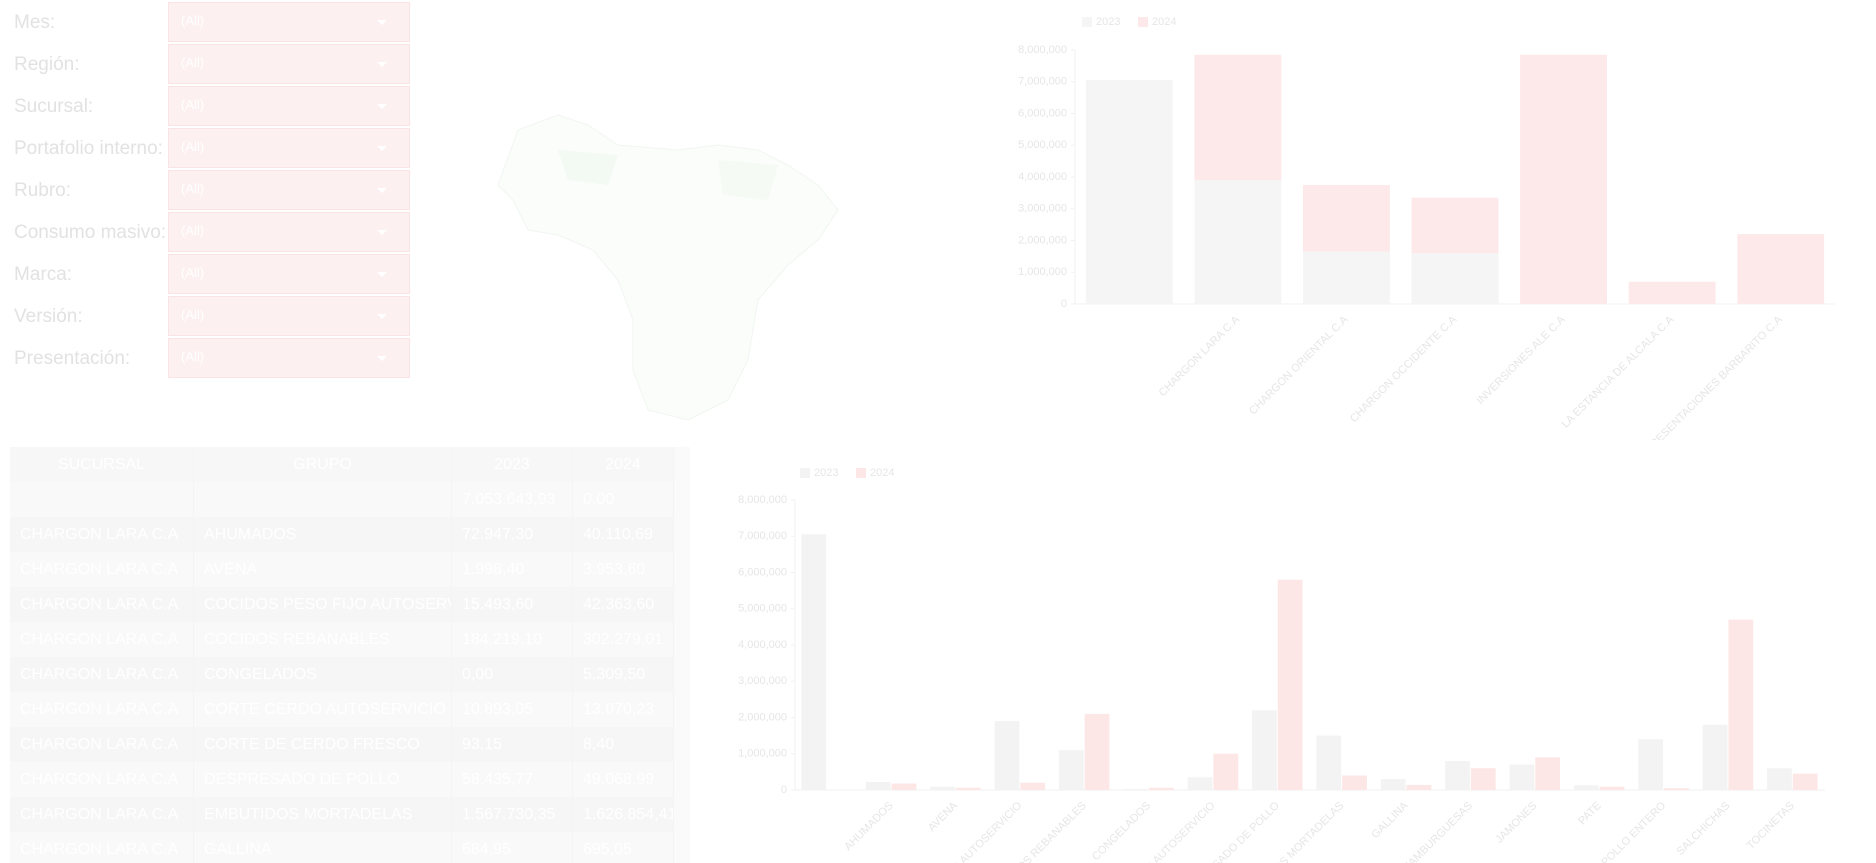 This screenshot has width=1876, height=863. Describe the element at coordinates (1039, 831) in the screenshot. I see `x-tick-label: COCIDOS REBANABLES` at that location.